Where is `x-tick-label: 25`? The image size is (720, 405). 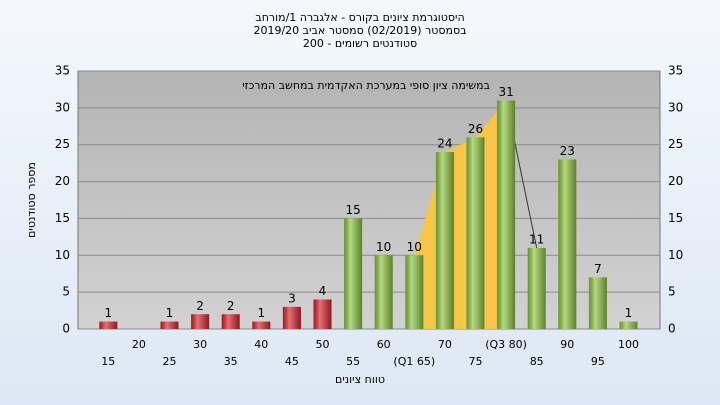
x-tick-label: 25 is located at coordinates (170, 361).